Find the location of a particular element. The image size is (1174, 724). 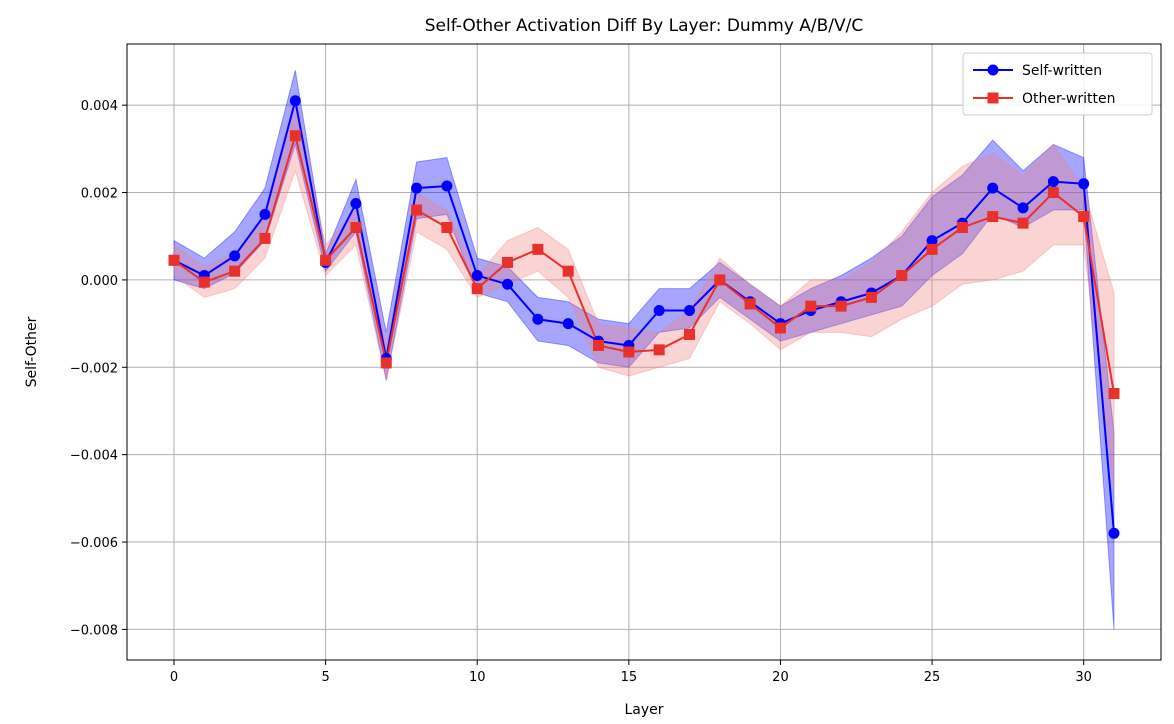

legend-label-other-written: Other-written is located at coordinates (1068, 99).